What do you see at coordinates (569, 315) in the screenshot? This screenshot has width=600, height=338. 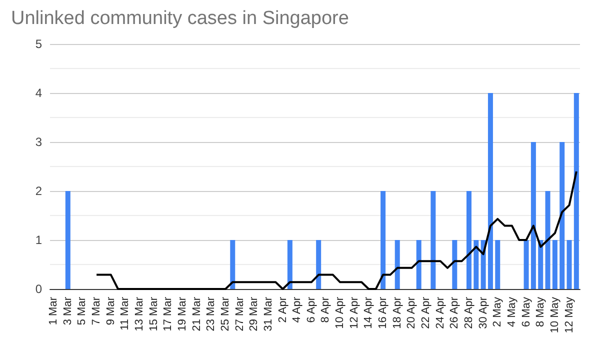 I see `x-tick-label: 12 May` at bounding box center [569, 315].